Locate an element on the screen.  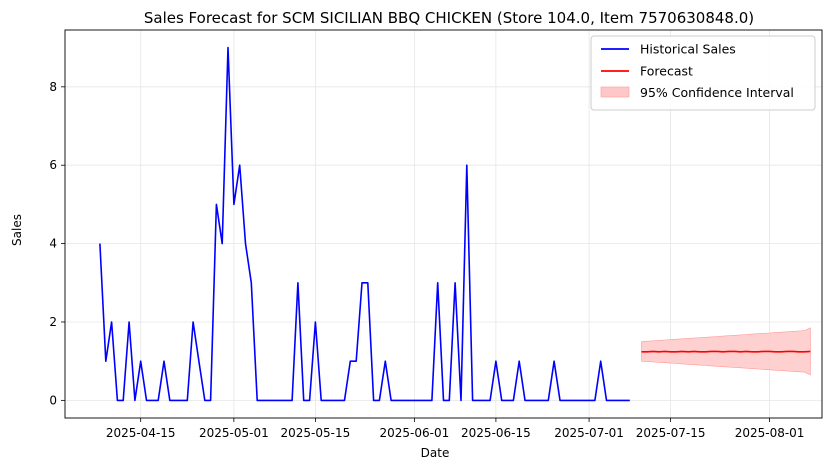
x-tick-label: 2025-06-15 is located at coordinates (496, 433).